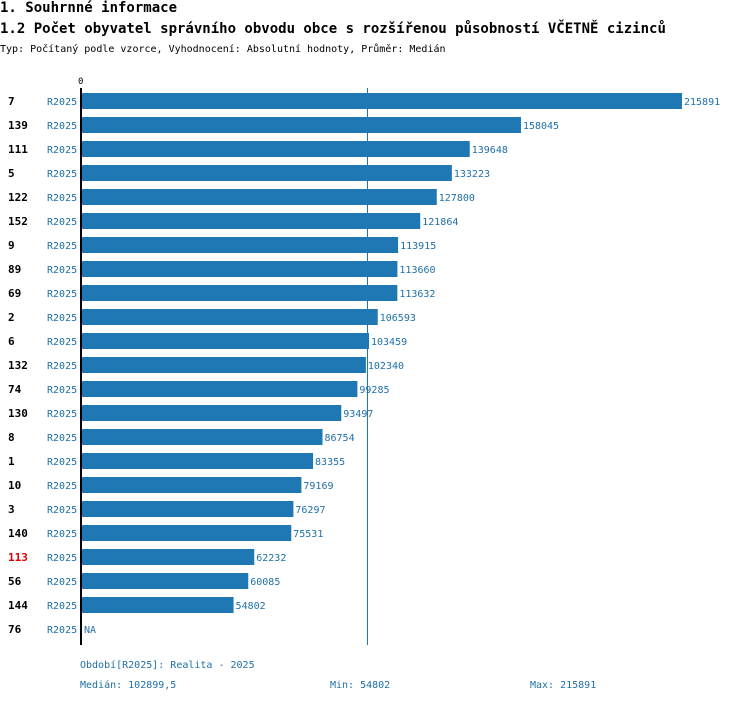 The image size is (750, 704). I want to click on footer-min: Min: 54802, so click(360, 685).